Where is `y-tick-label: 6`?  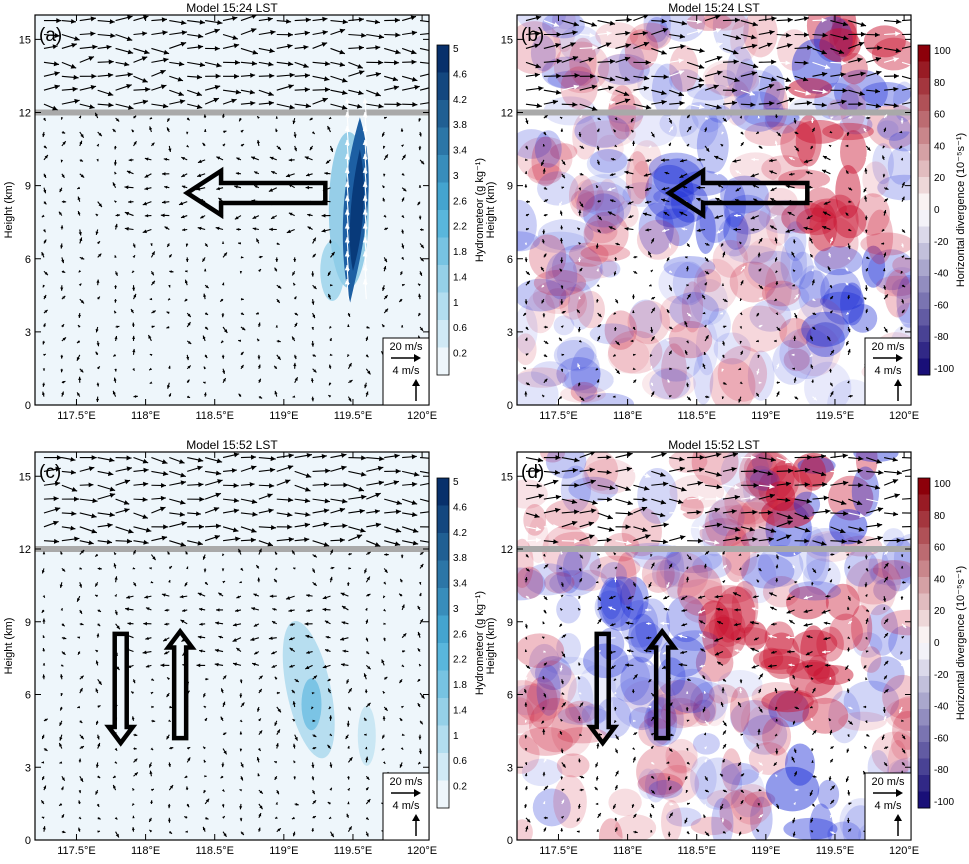 y-tick-label: 6 is located at coordinates (28, 696).